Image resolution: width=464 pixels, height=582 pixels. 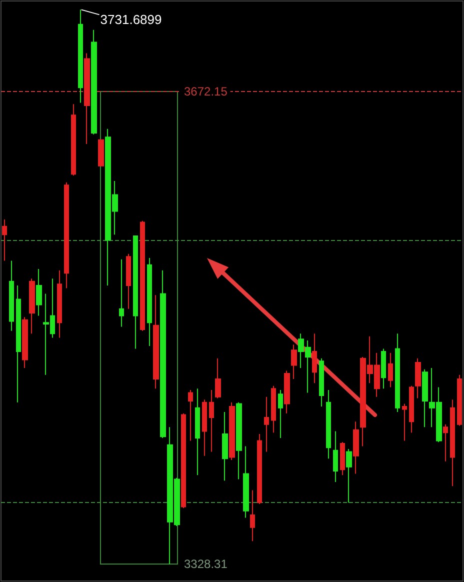 I want to click on annotation: 3731.6899, so click(x=131, y=20).